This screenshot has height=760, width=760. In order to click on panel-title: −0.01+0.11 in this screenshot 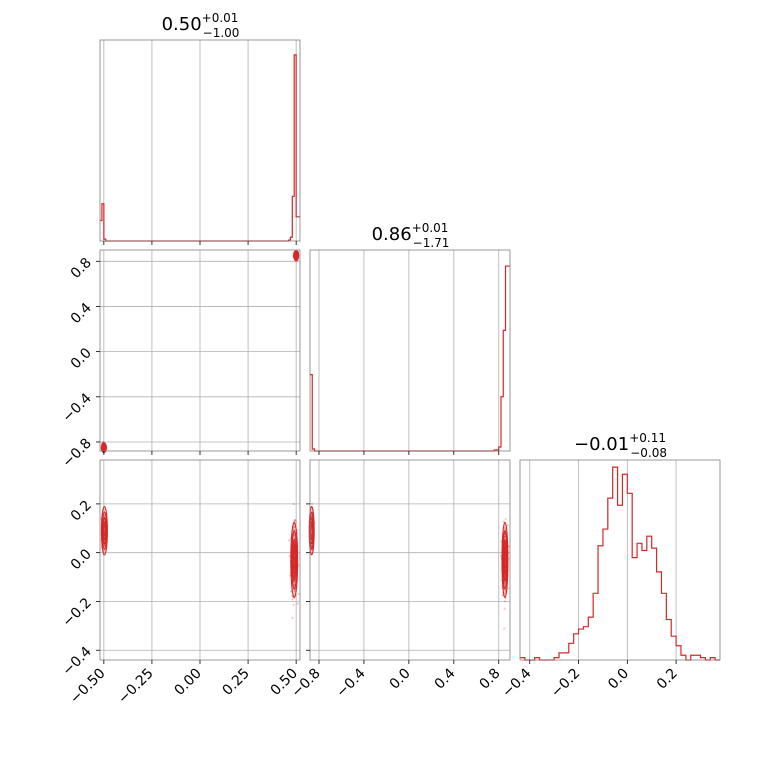, I will do `click(620, 443)`.